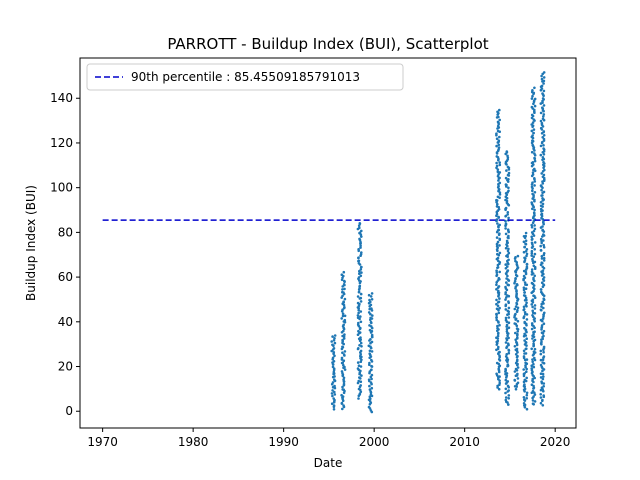 The image size is (640, 480). I want to click on x-tick-label: 1970, so click(102, 442).